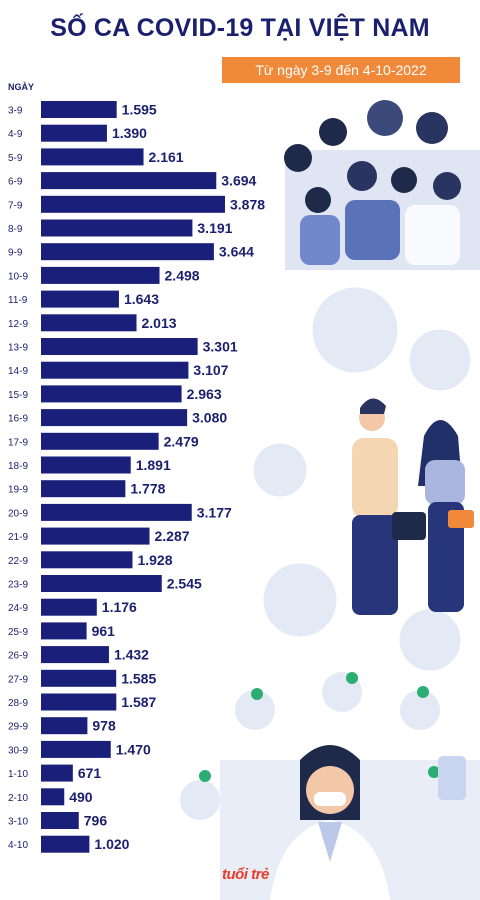  Describe the element at coordinates (15, 182) in the screenshot. I see `tick-label: 6-9` at that location.